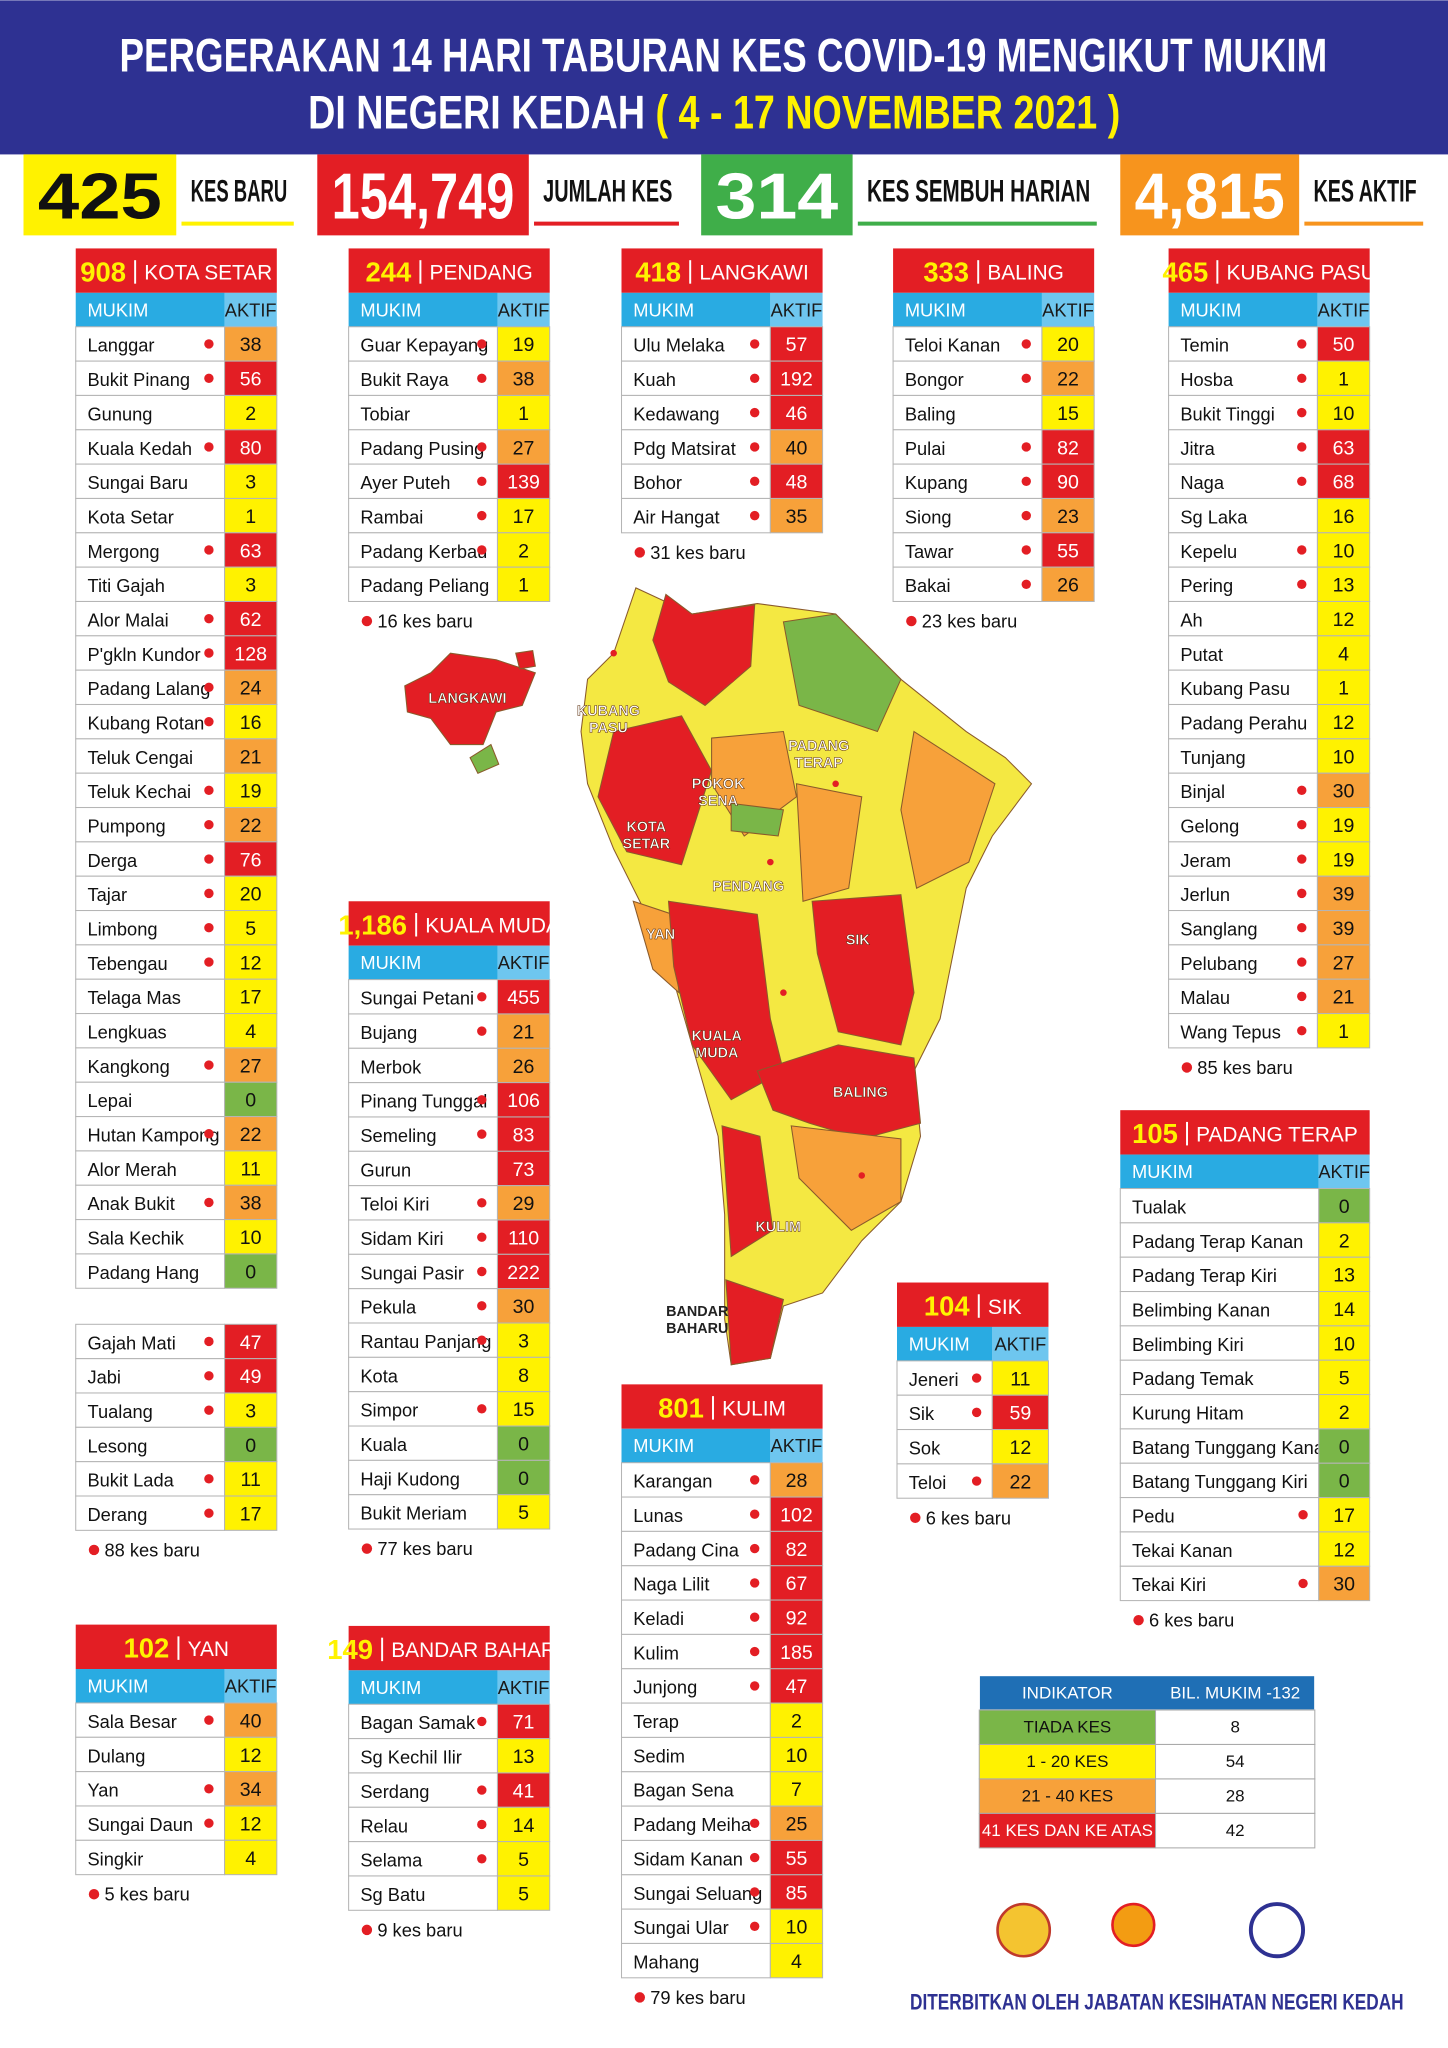 Image resolution: width=1448 pixels, height=2048 pixels. What do you see at coordinates (100, 196) in the screenshot?
I see `stat-value: 425` at bounding box center [100, 196].